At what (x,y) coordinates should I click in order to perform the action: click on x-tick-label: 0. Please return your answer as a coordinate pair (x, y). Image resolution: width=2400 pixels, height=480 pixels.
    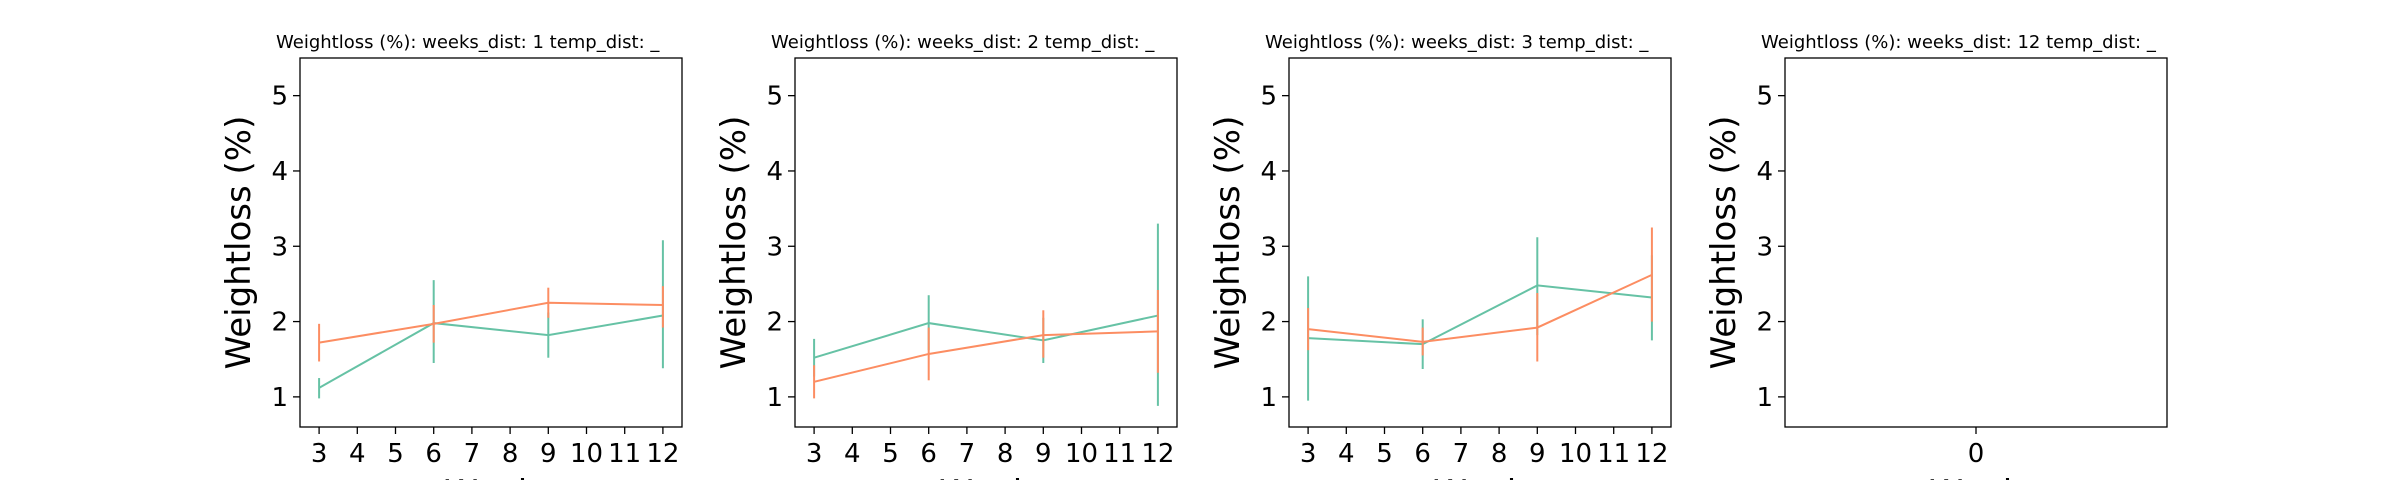
    Looking at the image, I should click on (1976, 454).